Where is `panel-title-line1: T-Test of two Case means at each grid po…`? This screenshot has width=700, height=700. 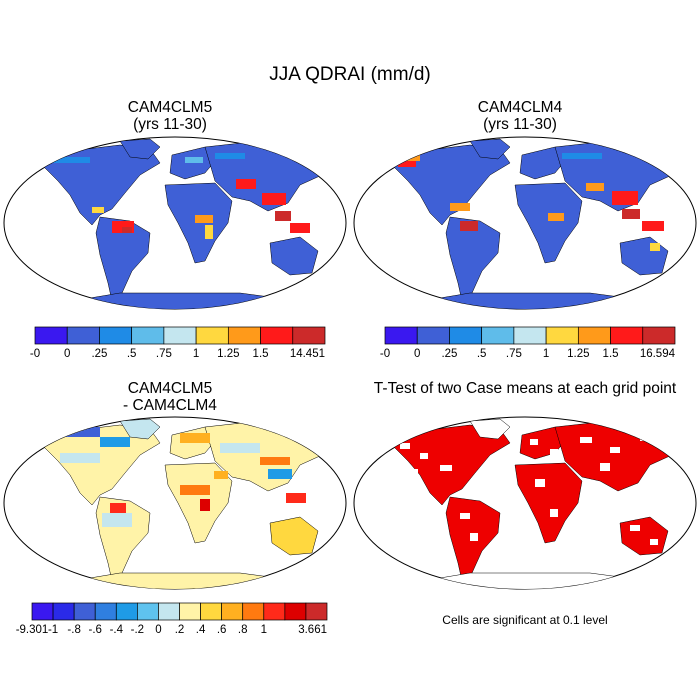 panel-title-line1: T-Test of two Case means at each grid po… is located at coordinates (525, 388).